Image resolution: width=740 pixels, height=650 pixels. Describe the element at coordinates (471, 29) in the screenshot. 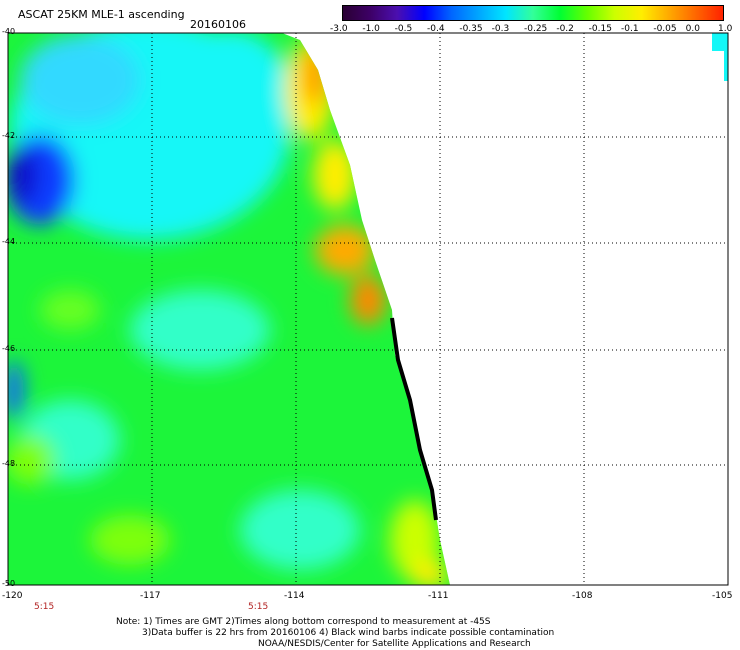

I see `colorbar-tick-label: -0.35` at that location.